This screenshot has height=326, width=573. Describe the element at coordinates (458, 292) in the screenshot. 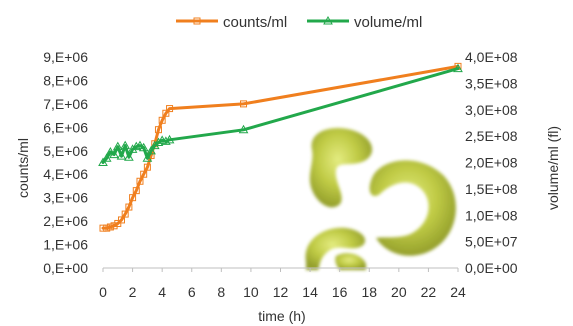

I see `x-tick-label: 24` at that location.